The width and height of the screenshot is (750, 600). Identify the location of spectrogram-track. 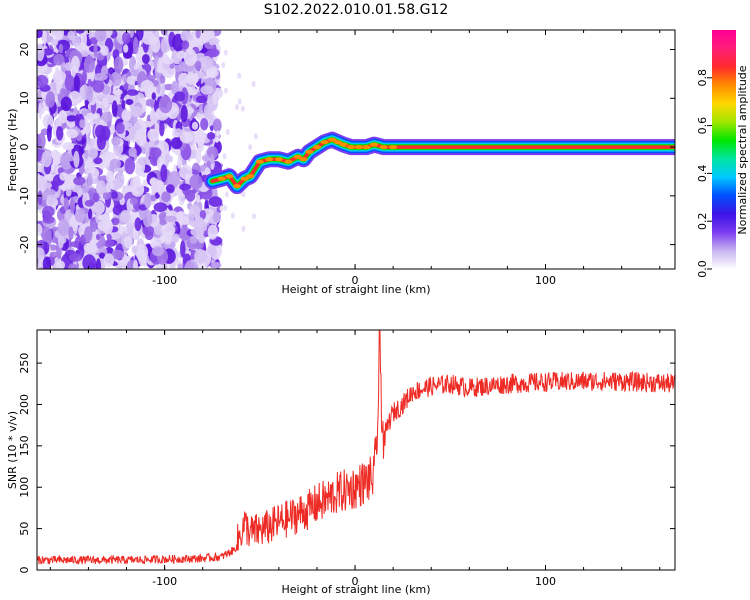
(439, 163).